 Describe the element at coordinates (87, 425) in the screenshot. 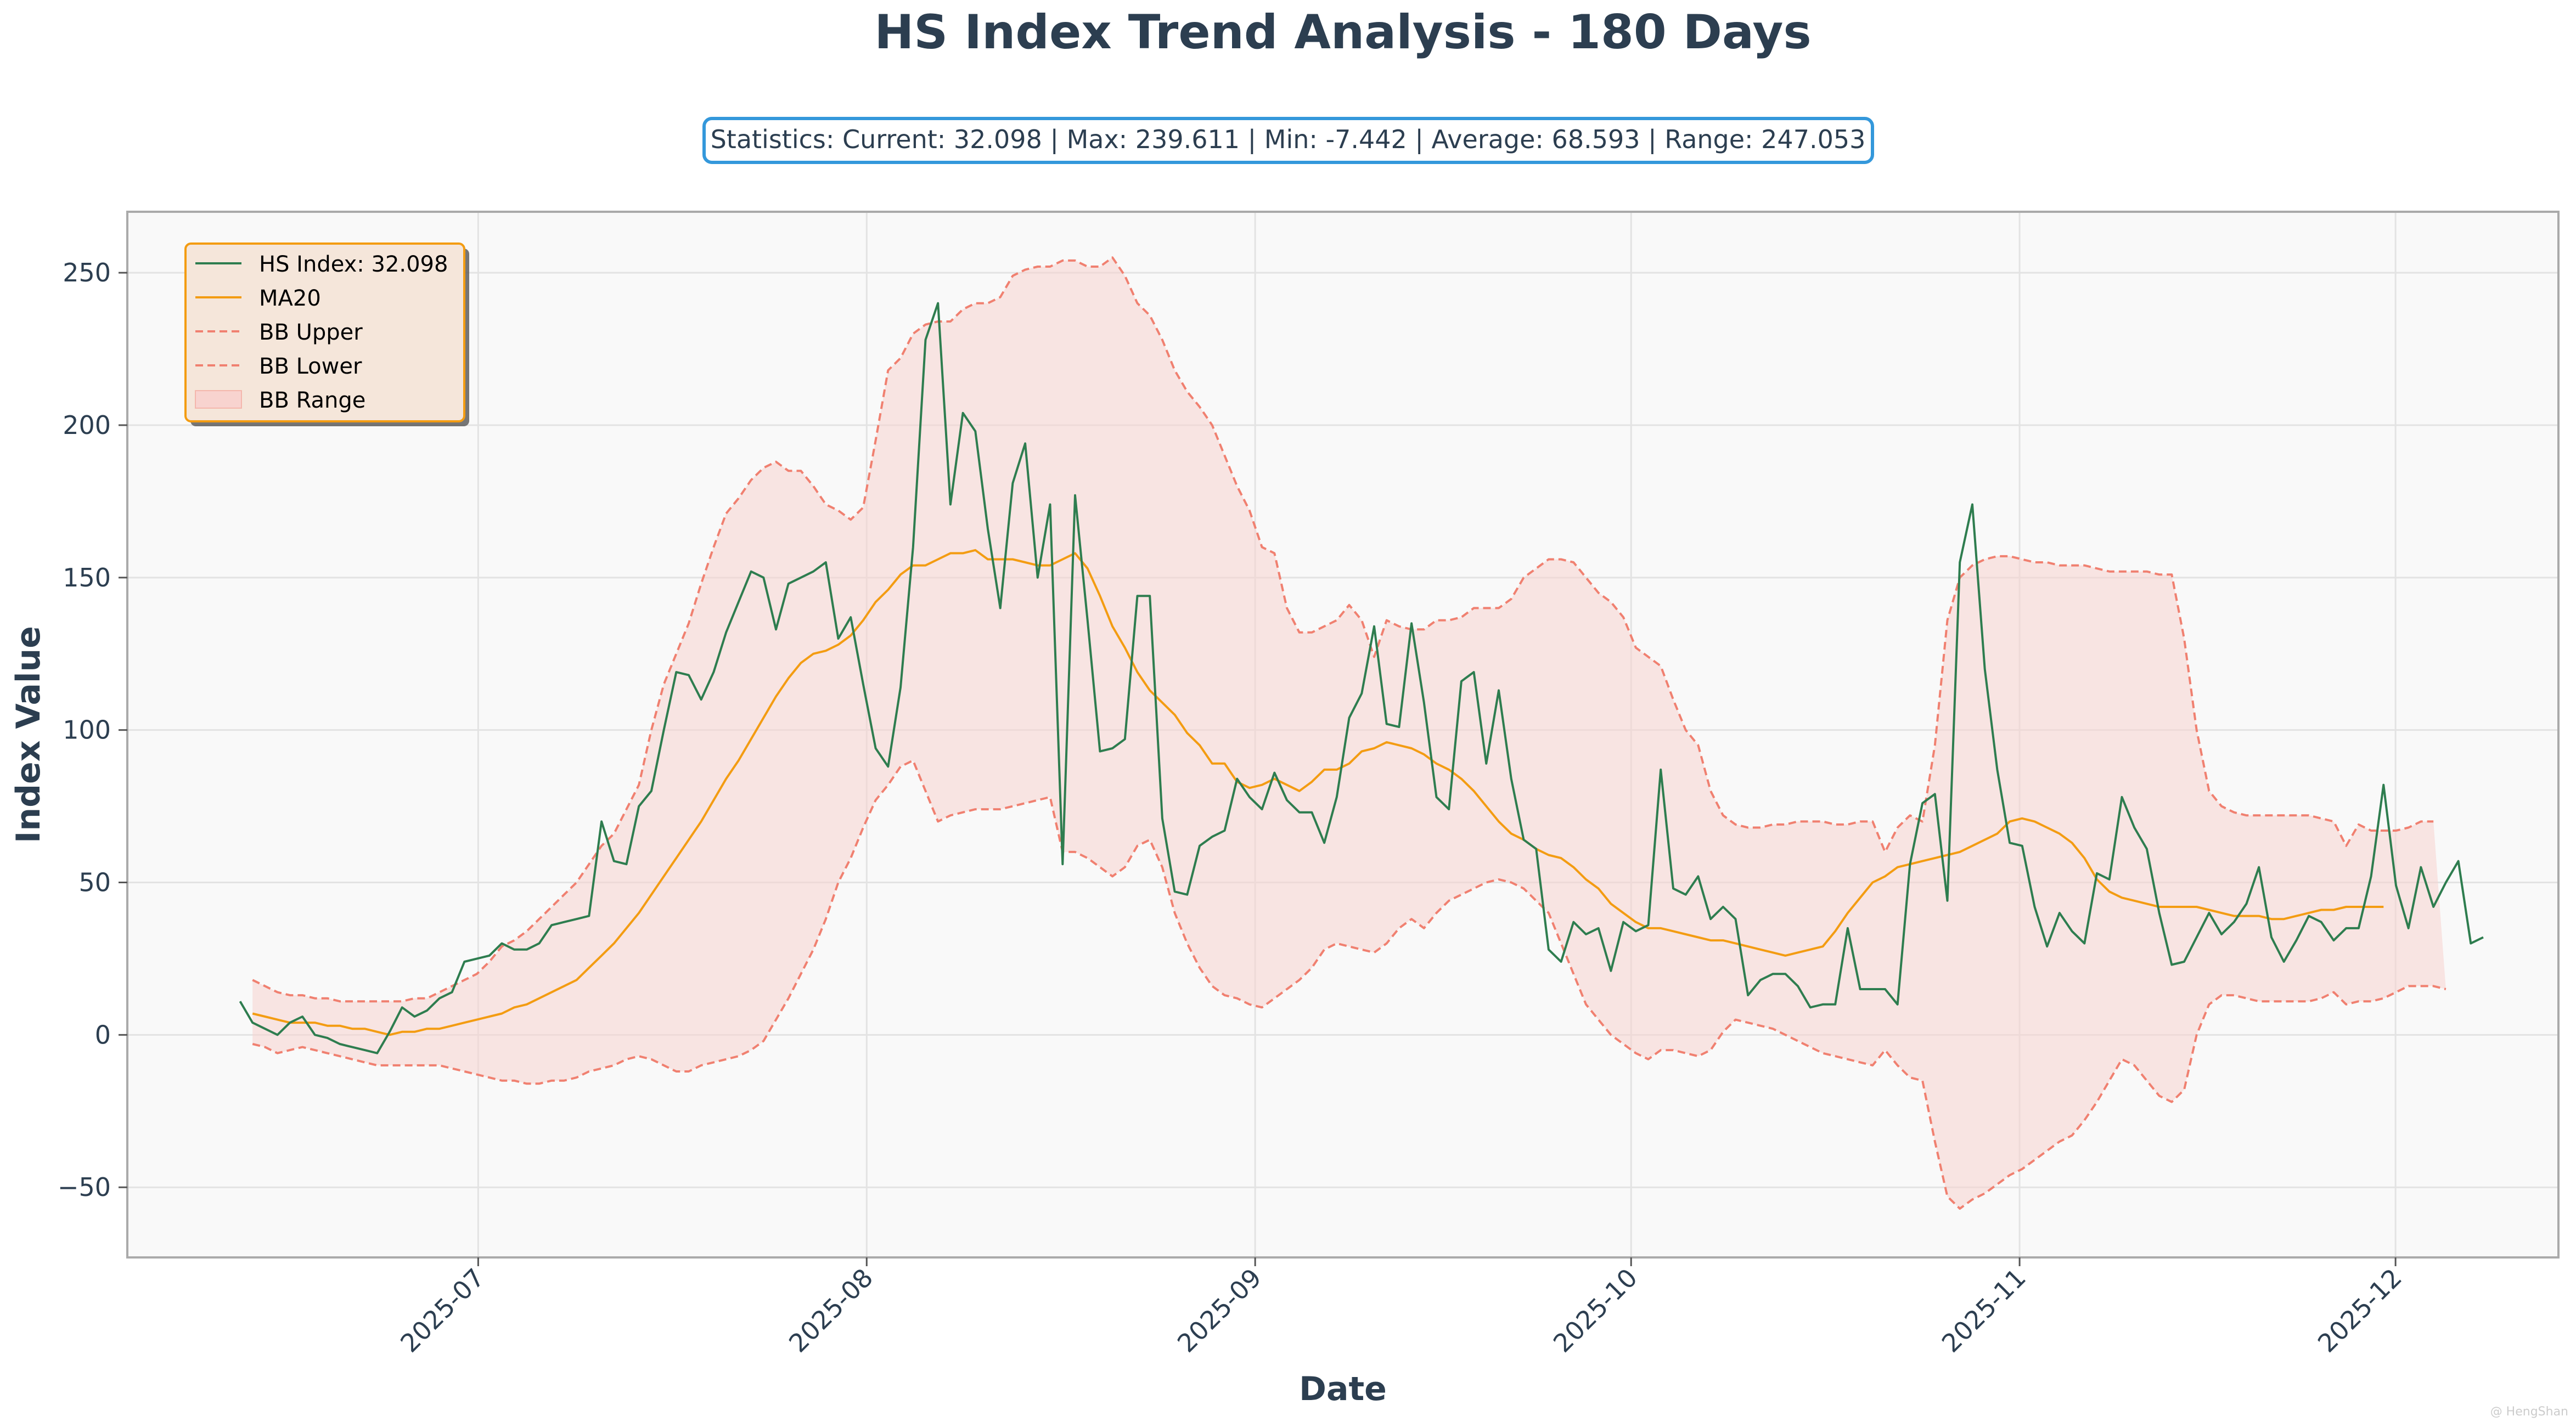

I see `y-tick-label: 200` at that location.